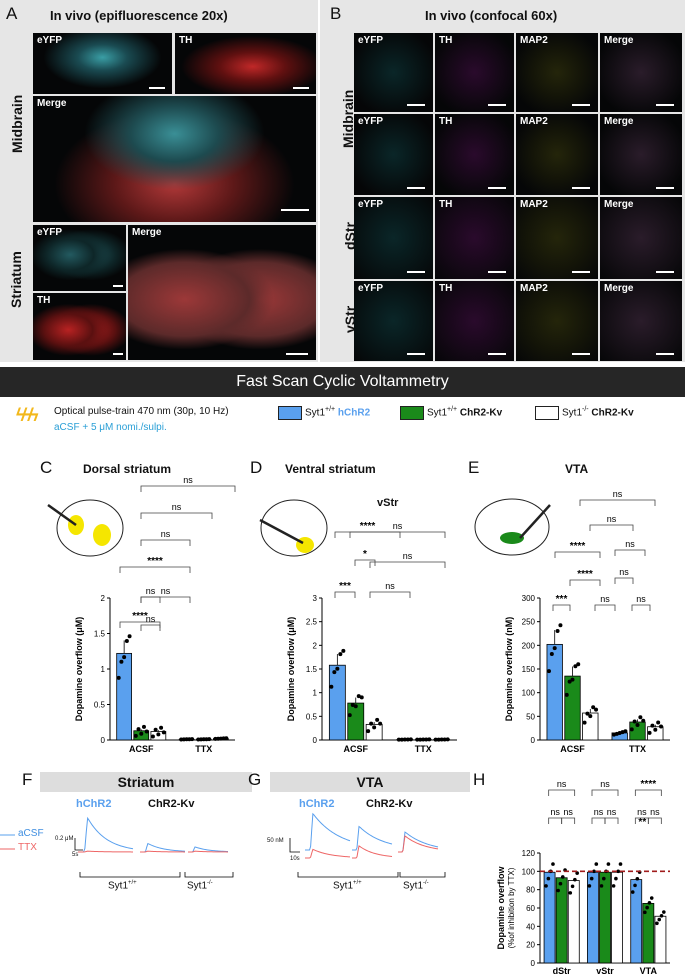  Describe the element at coordinates (100, 705) in the screenshot. I see `y-tick-label: 0.5` at that location.